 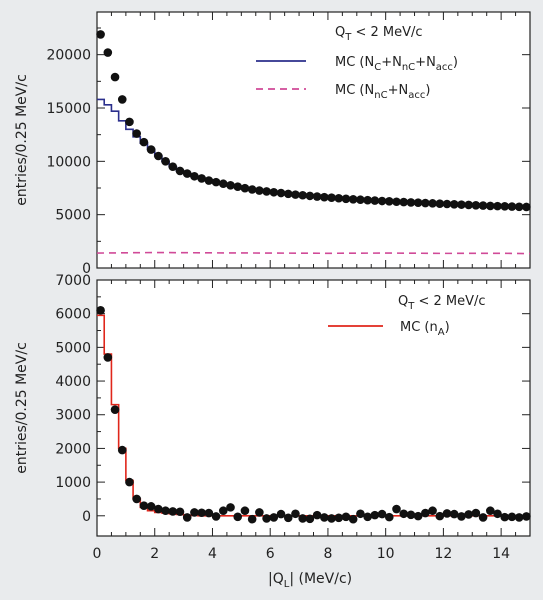 I want to click on x-tick-label: 12, so click(x=443, y=554).